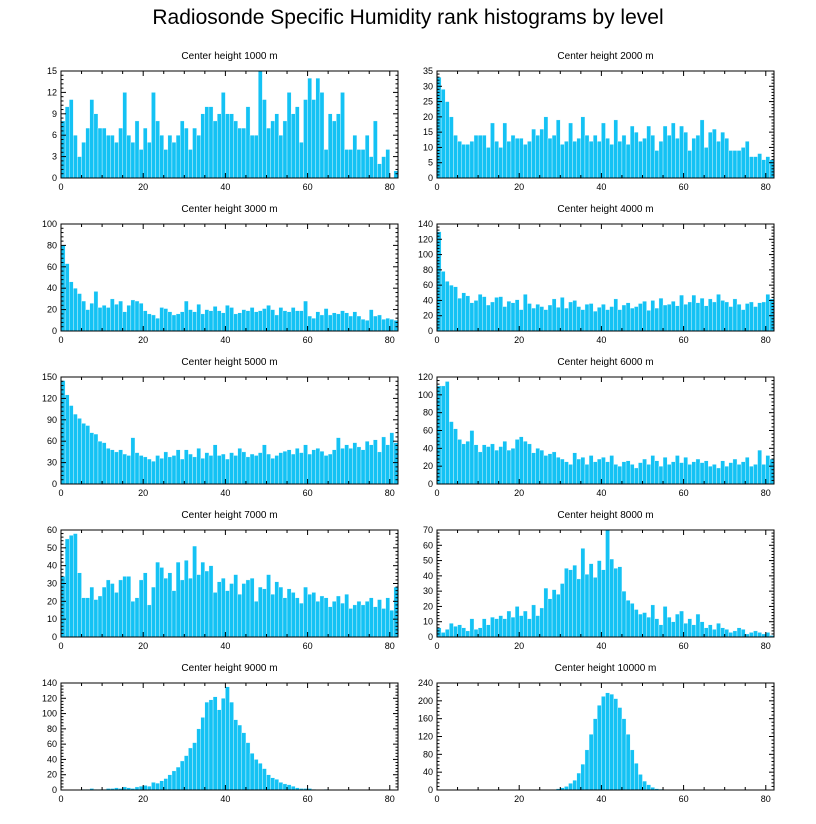 This screenshot has height=824, width=816. I want to click on y-tick-label: 30, so click(428, 86).